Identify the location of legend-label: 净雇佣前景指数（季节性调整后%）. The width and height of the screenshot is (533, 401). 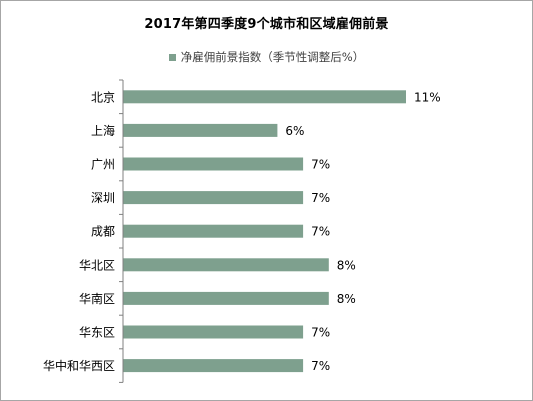
(272, 57).